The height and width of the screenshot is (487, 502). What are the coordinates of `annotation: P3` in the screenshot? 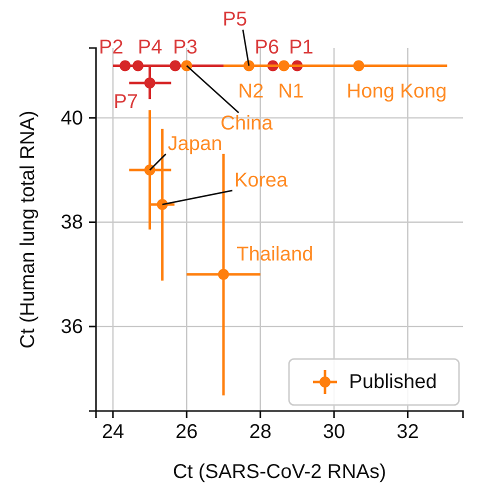 It's located at (185, 47).